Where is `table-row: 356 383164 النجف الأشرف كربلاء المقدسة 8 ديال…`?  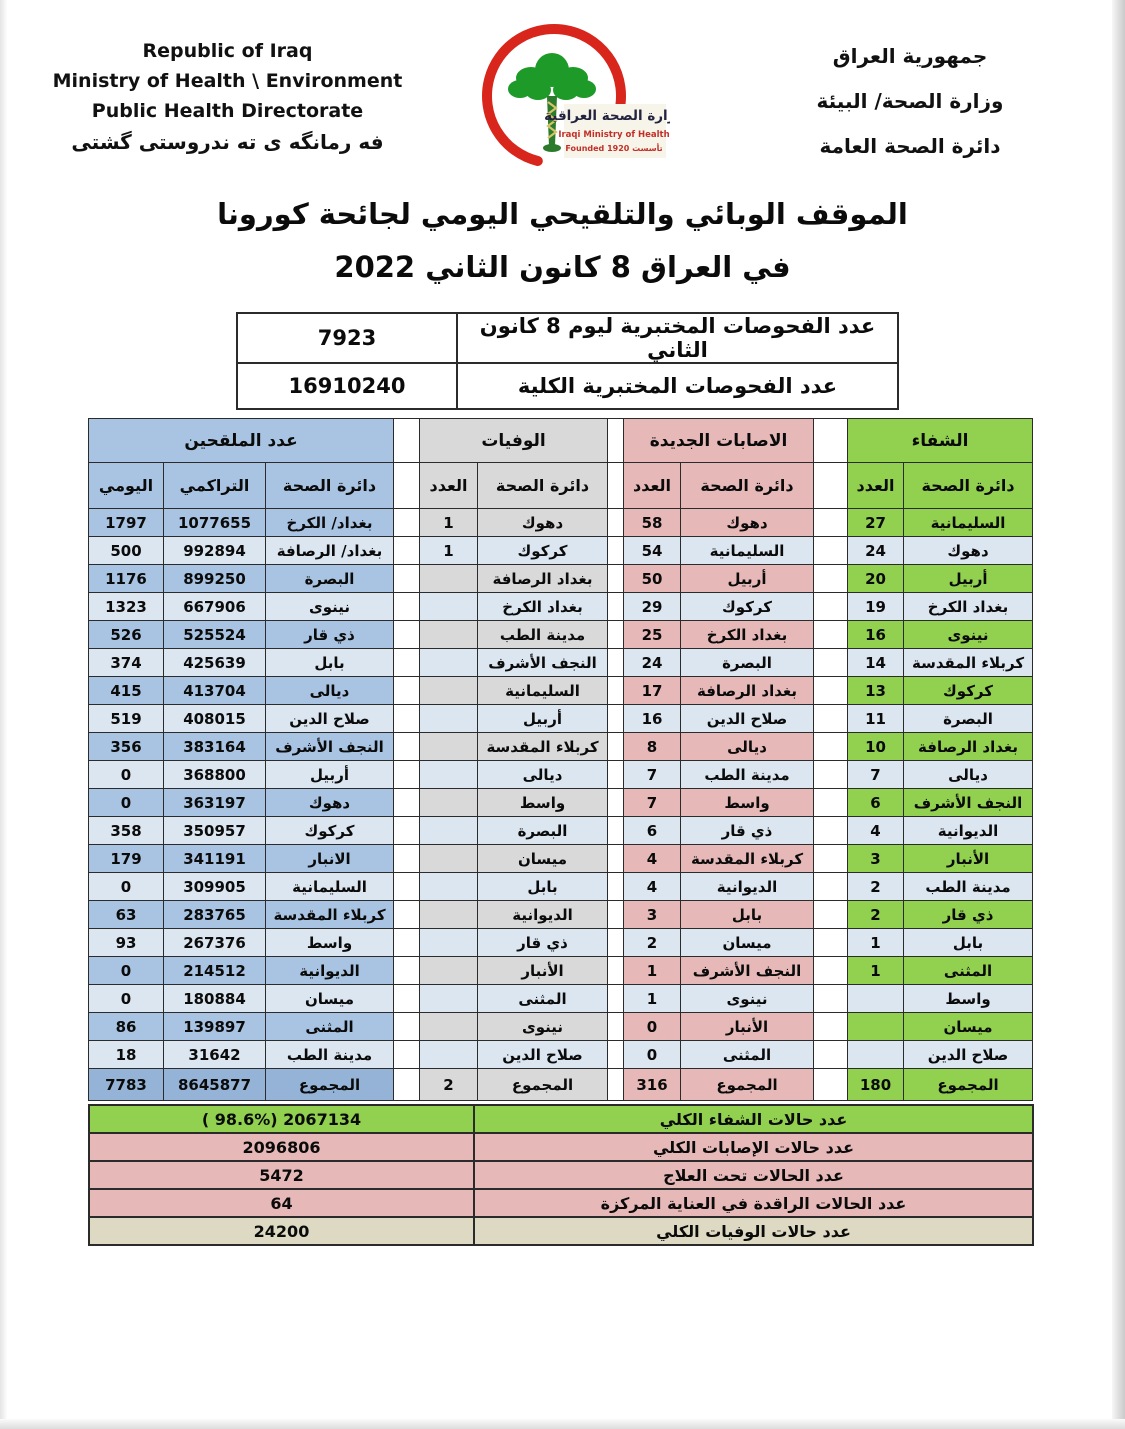
table-row: 356 383164 النجف الأشرف كربلاء المقدسة 8 ديال… is located at coordinates (561, 746).